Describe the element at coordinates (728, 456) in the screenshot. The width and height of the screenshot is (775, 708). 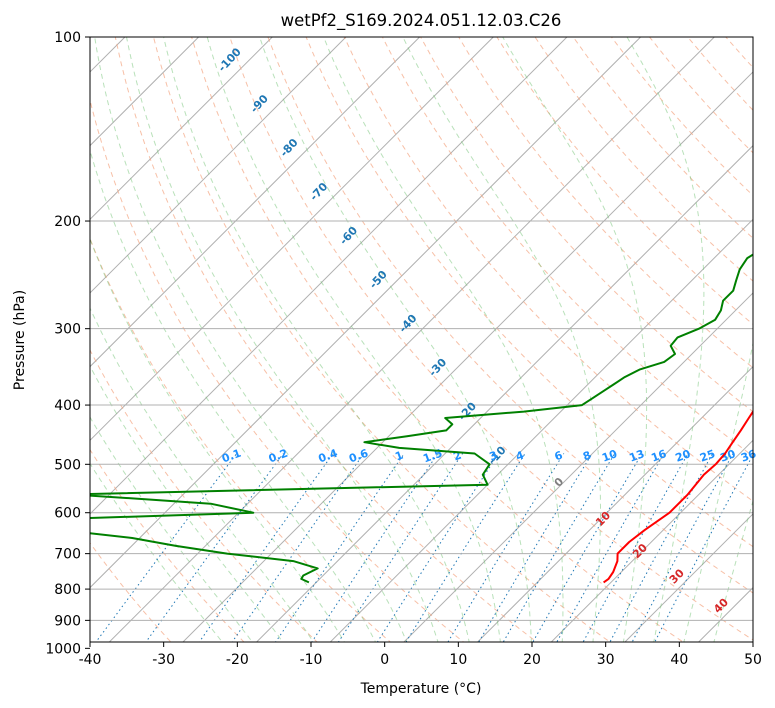
I see `mixing-ratio-label: 30` at that location.